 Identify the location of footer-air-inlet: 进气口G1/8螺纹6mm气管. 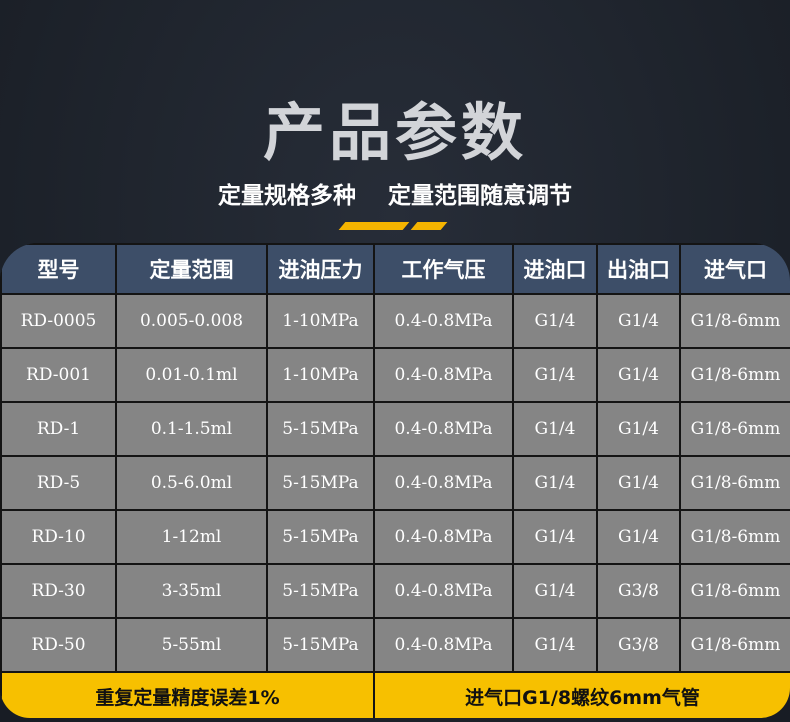
(581, 694).